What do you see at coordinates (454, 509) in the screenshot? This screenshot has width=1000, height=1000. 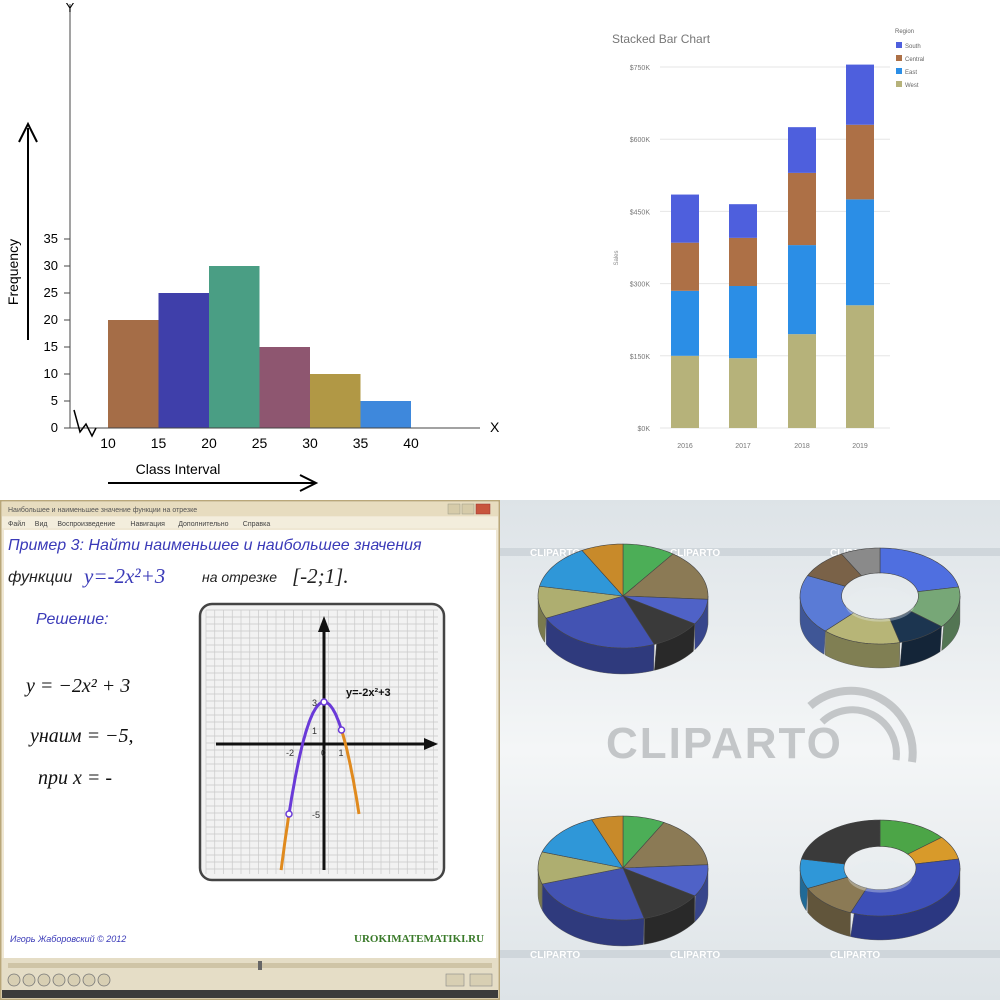 I see `minimize-icon` at bounding box center [454, 509].